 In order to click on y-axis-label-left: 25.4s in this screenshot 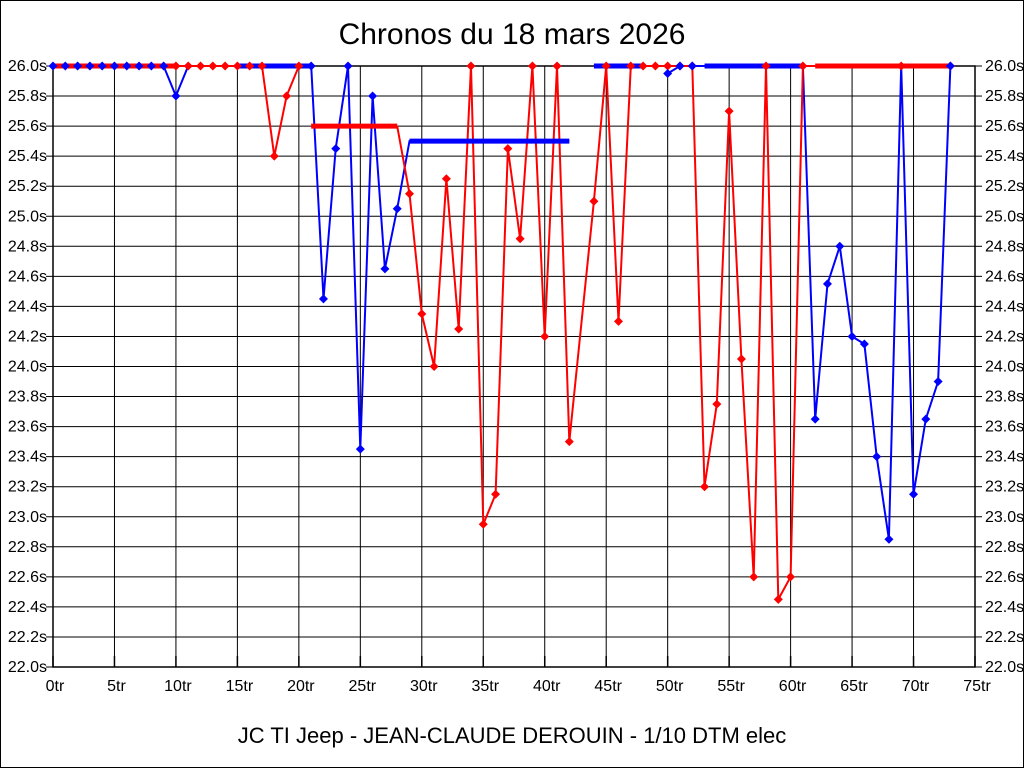, I will do `click(27, 156)`.